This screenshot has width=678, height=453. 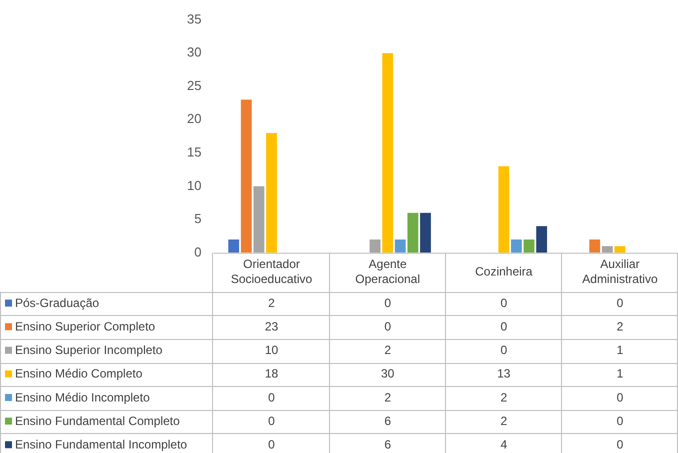 What do you see at coordinates (194, 152) in the screenshot?
I see `y-tick-label: 15` at bounding box center [194, 152].